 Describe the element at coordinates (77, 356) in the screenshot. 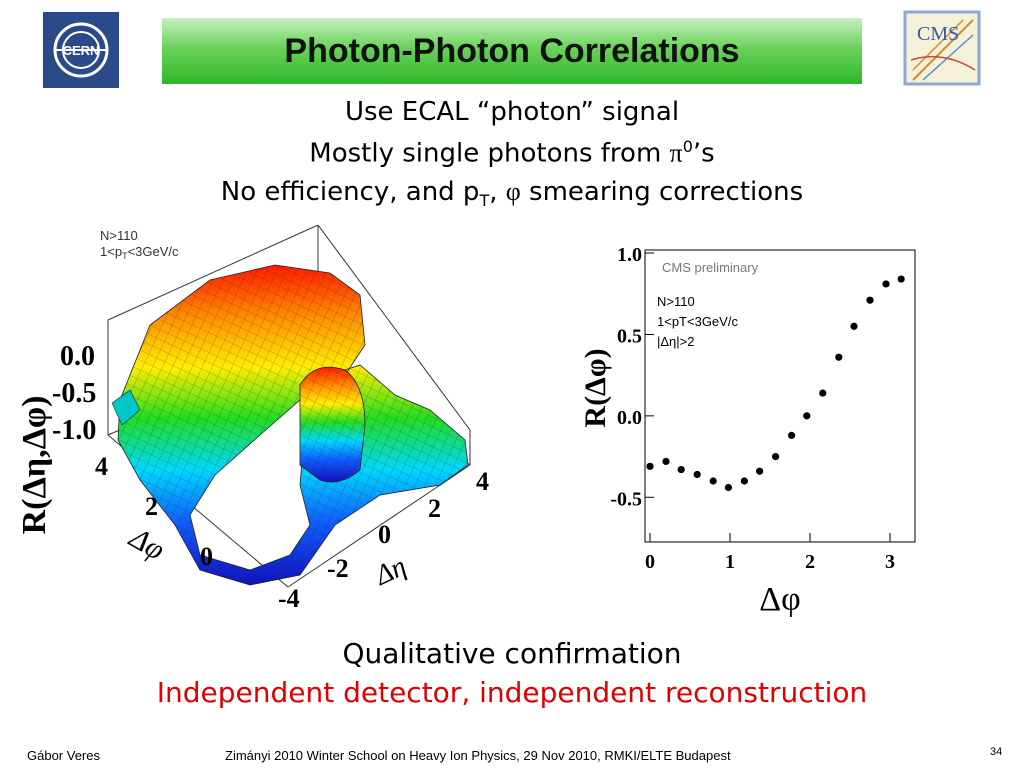

I see `plot3d-ztick-0: 0.0` at that location.